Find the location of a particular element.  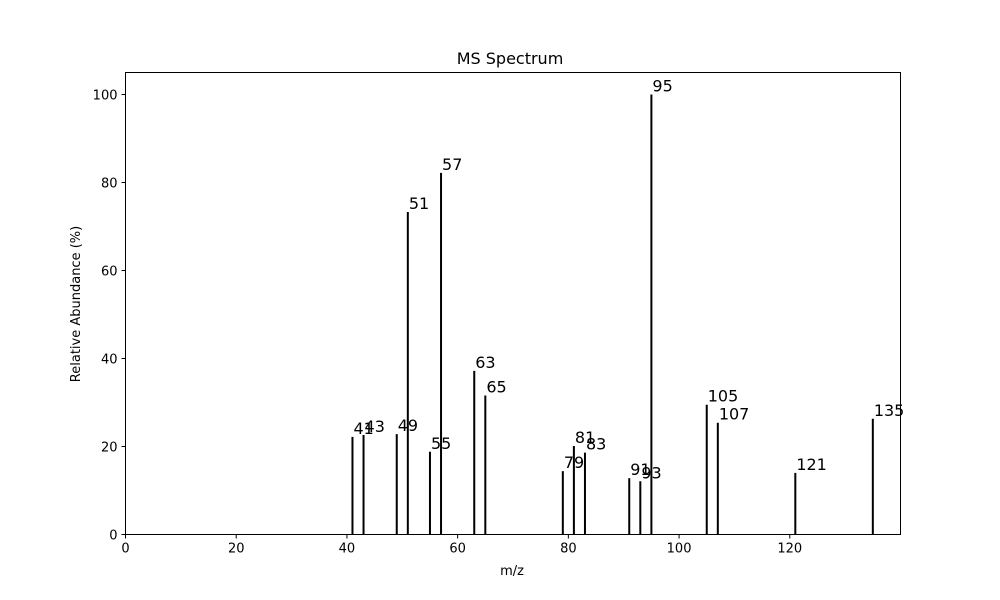

y-axis: 0 20 40 60 80 100 is located at coordinates (109, 316).